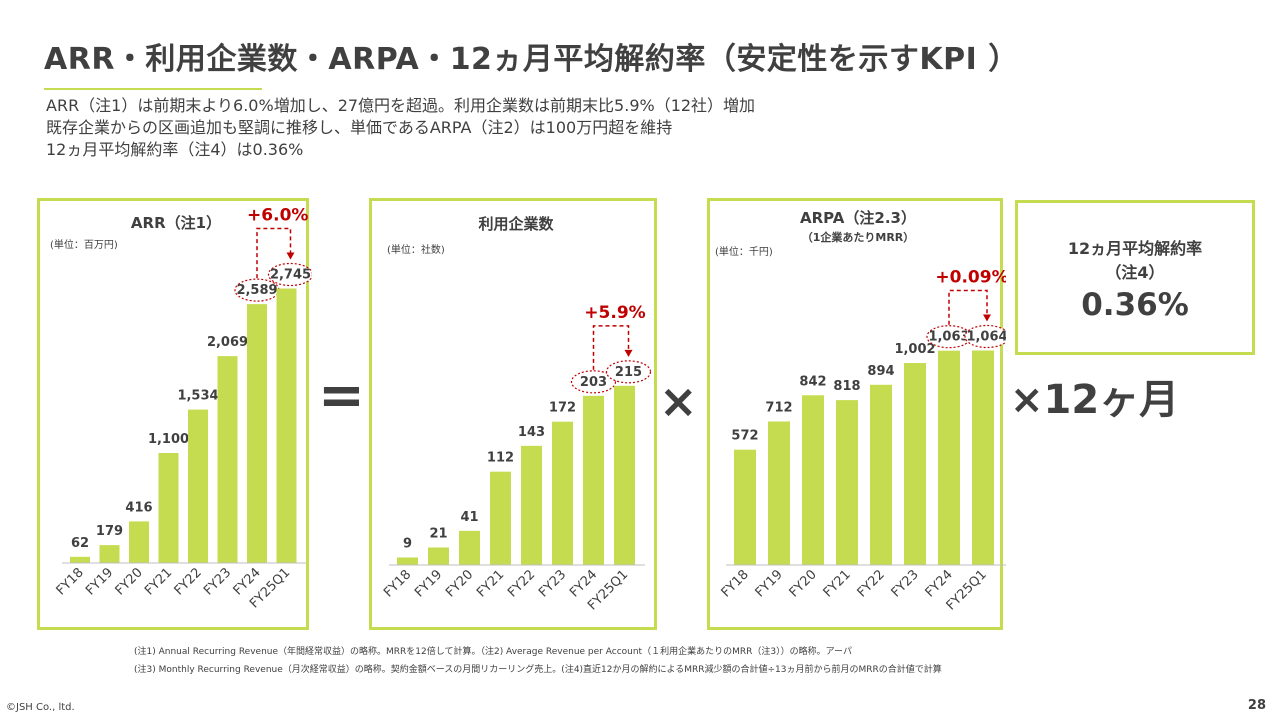 Image resolution: width=1280 pixels, height=720 pixels. What do you see at coordinates (744, 436) in the screenshot?
I see `data-label: 572` at bounding box center [744, 436].